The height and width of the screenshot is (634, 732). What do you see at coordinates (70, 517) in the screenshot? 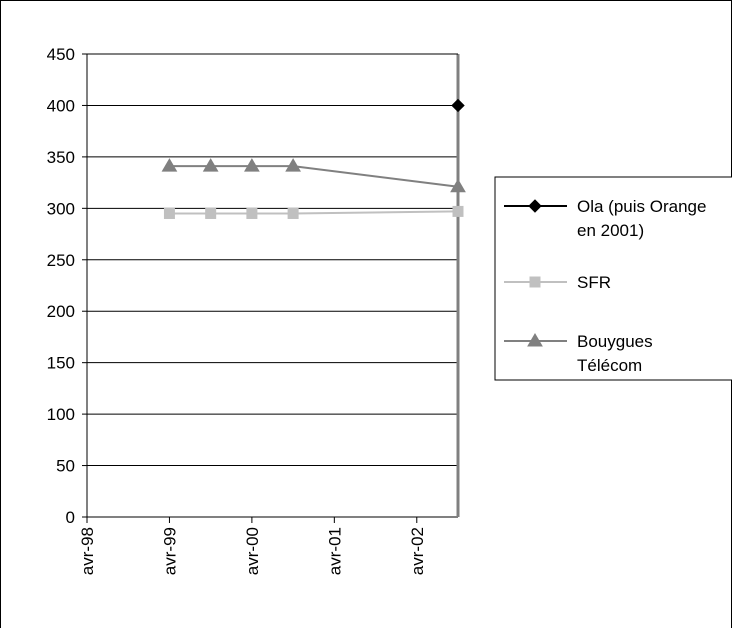
I see `y-tick-label: 0` at bounding box center [70, 517].